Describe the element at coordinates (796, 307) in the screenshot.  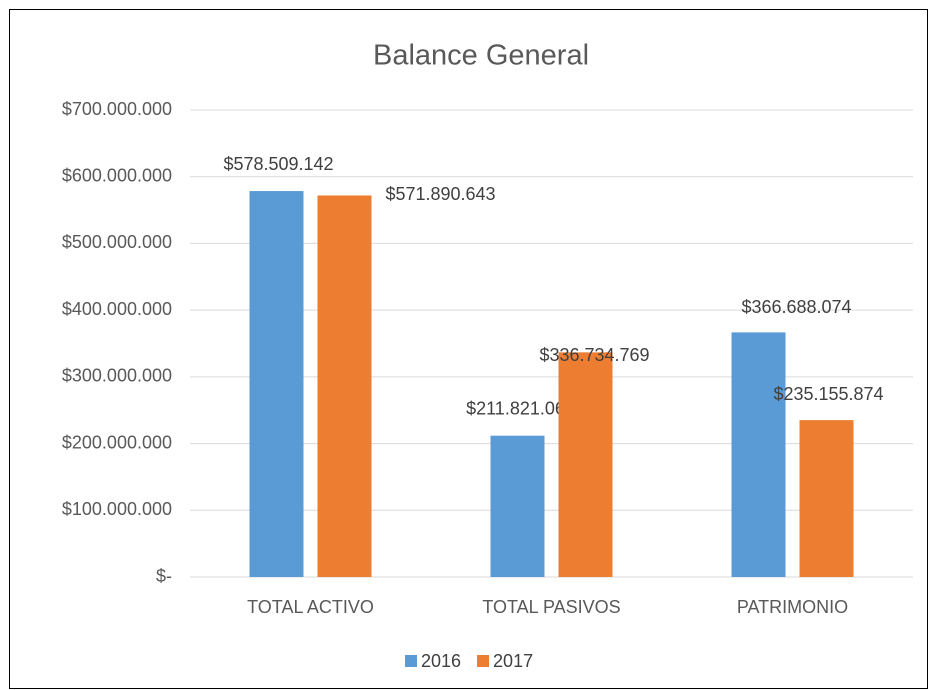
I see `value-label: $366.688.074` at that location.